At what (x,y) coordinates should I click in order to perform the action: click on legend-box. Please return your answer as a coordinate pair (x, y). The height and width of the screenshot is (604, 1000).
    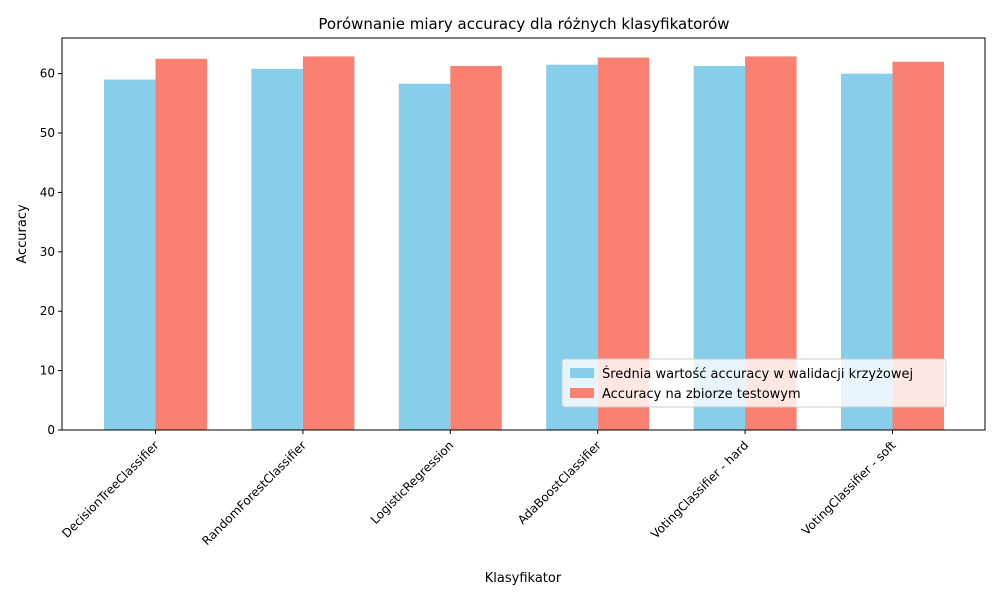
    Looking at the image, I should click on (754, 383).